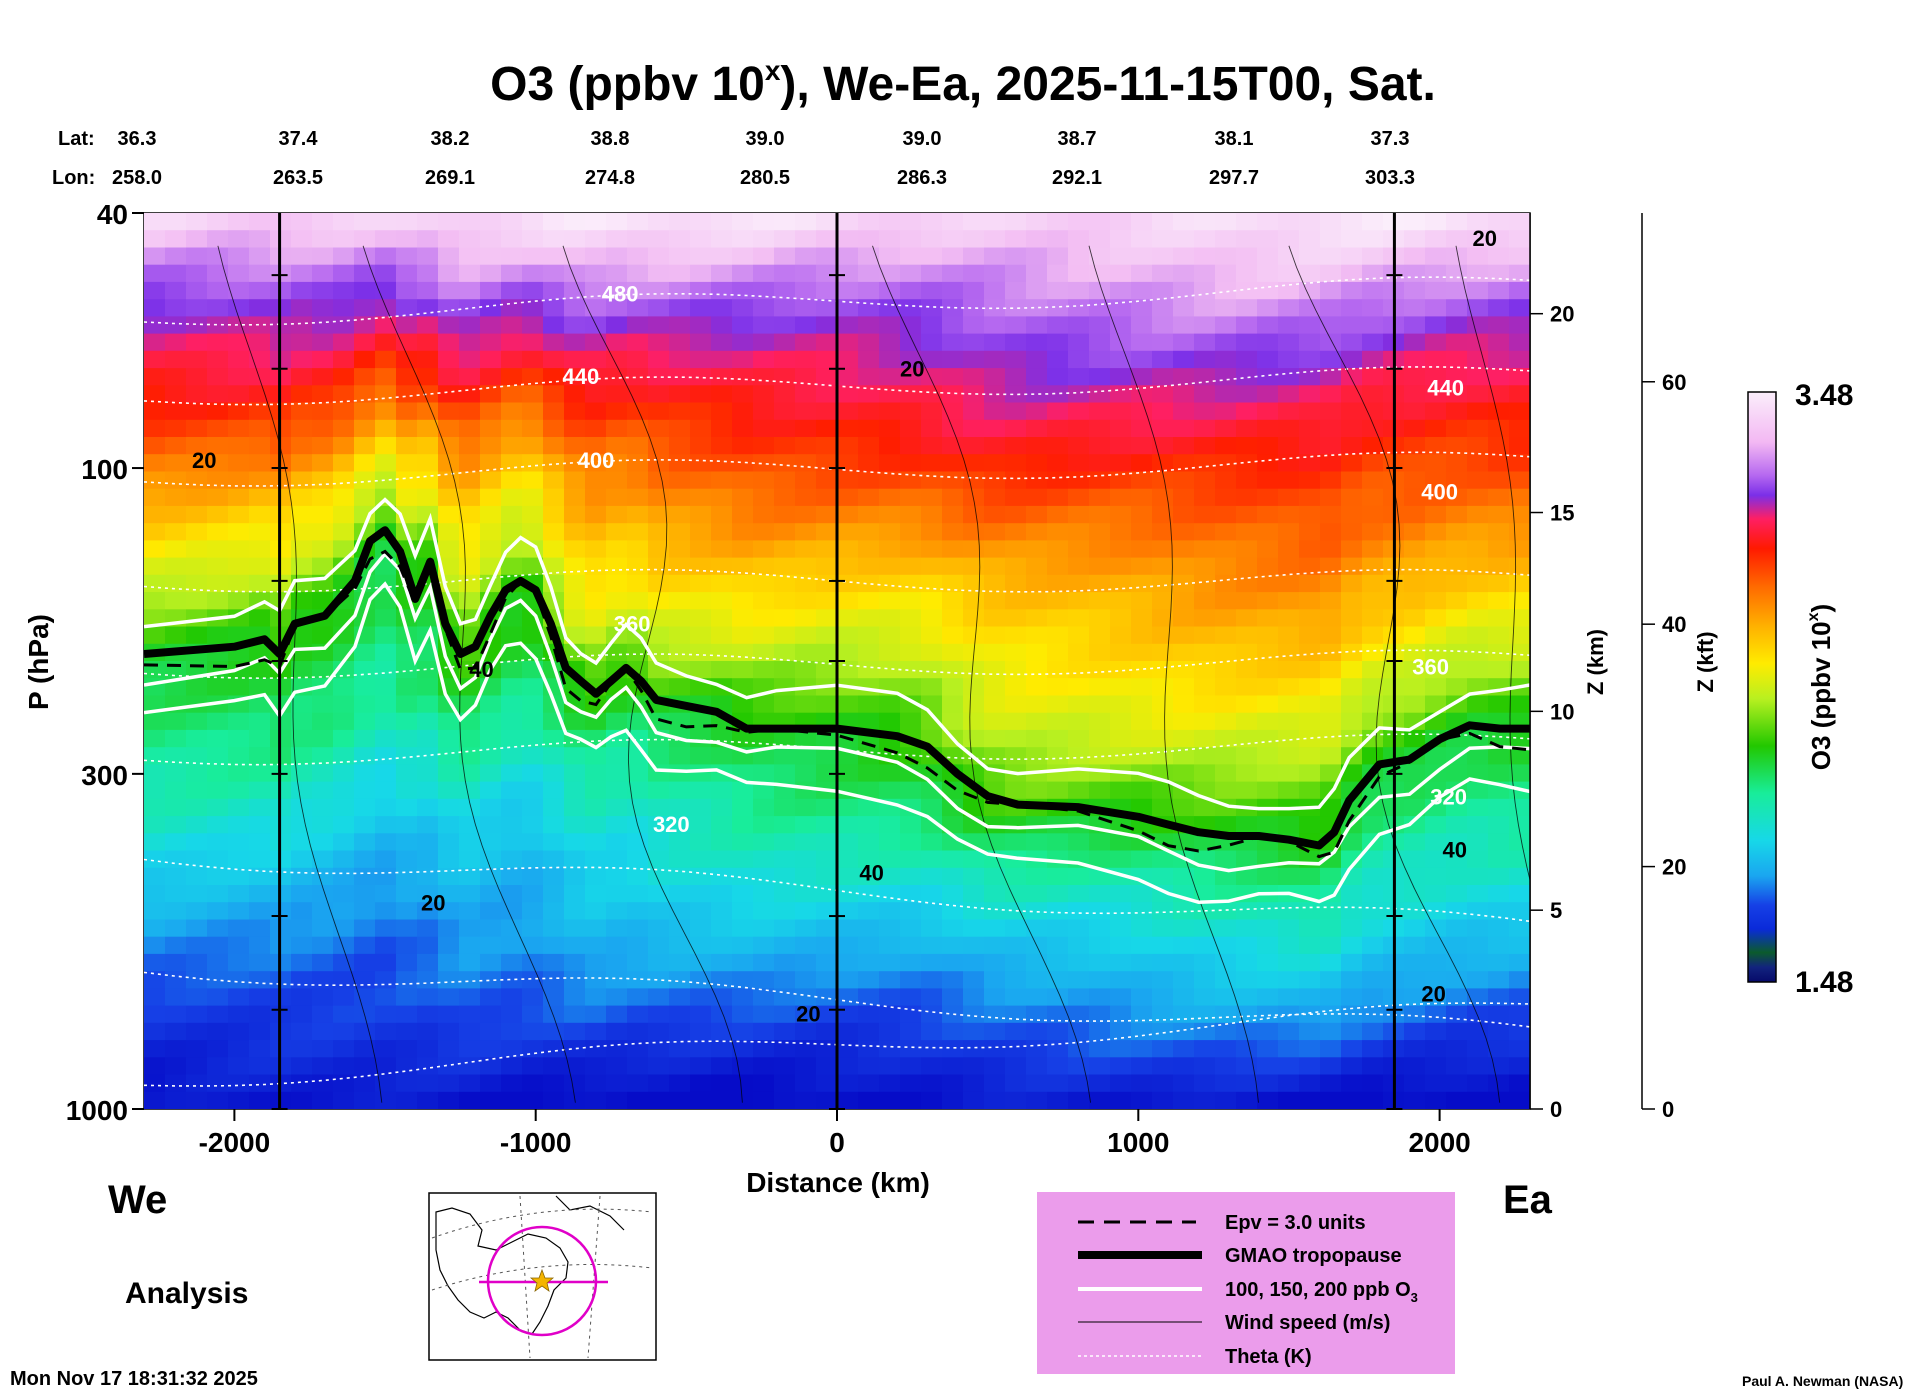 The image size is (1926, 1399). I want to click on wind-line, so click(652, 674).